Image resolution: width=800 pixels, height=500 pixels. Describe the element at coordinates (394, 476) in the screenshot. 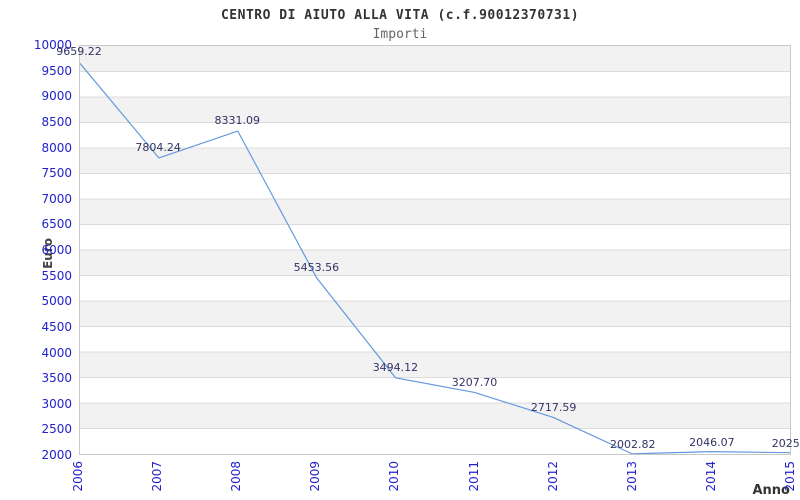

I see `x-tick-label: 2010` at that location.